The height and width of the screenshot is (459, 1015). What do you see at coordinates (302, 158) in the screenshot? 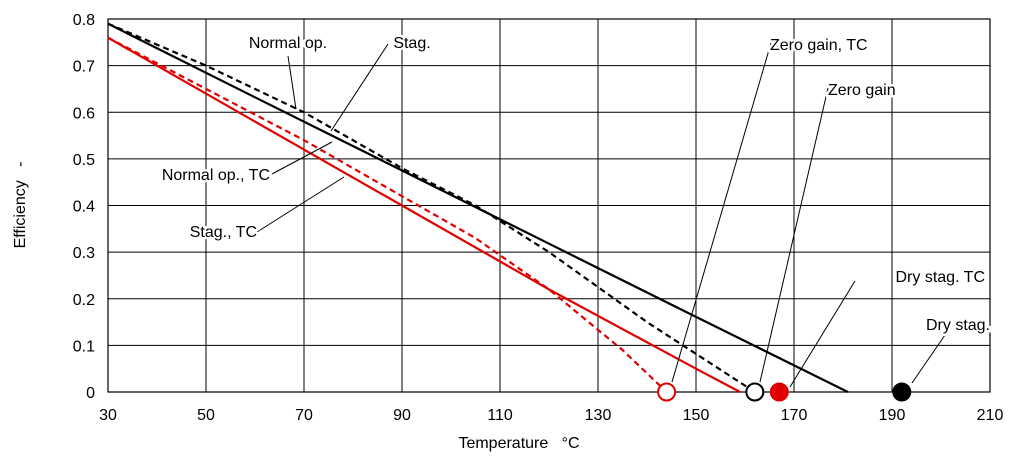
I see `leader-line-normal-op-tc` at bounding box center [302, 158].